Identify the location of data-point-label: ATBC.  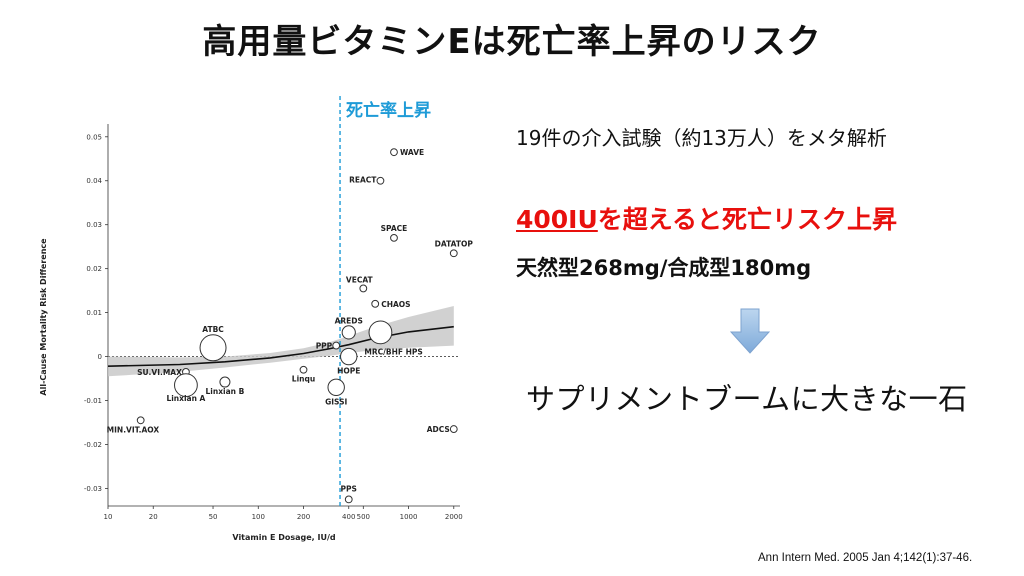
(213, 329).